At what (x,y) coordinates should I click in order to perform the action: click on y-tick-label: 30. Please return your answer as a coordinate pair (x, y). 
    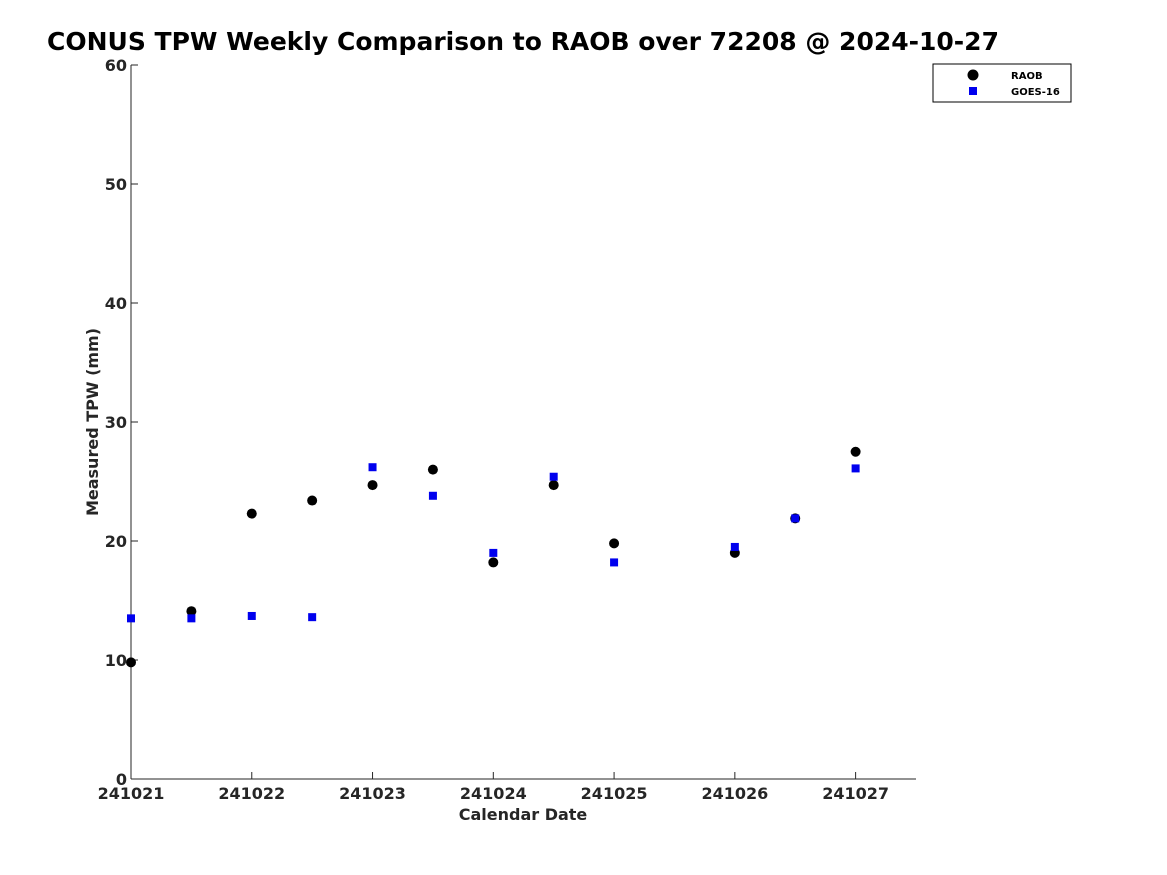
    Looking at the image, I should click on (116, 422).